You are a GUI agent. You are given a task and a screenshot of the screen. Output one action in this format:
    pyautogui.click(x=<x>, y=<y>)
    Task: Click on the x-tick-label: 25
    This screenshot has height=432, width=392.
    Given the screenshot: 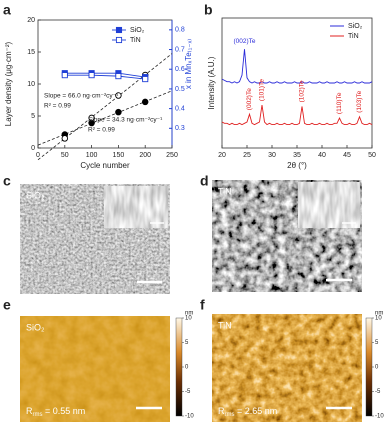 What is the action you would take?
    pyautogui.click(x=247, y=155)
    